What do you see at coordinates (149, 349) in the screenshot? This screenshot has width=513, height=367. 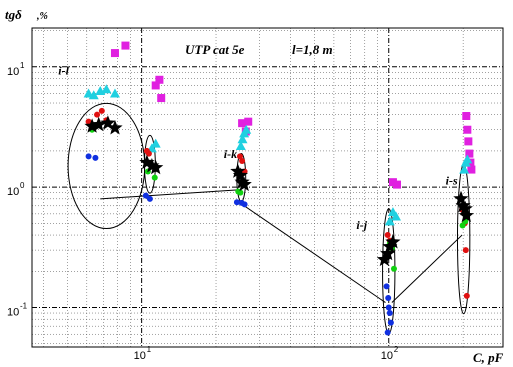 I see `x-tick-exponent: 1` at bounding box center [149, 349].